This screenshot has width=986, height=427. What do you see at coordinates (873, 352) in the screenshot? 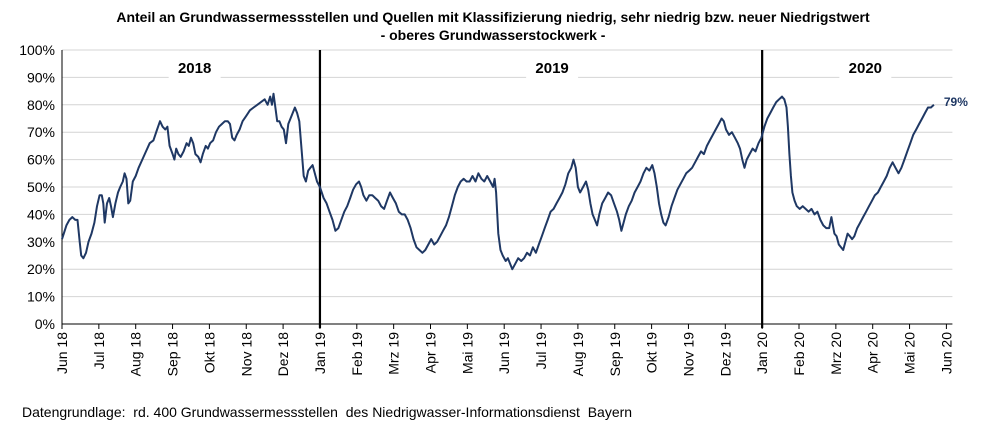
I see `x-tick-label: Apr 20` at bounding box center [873, 352].